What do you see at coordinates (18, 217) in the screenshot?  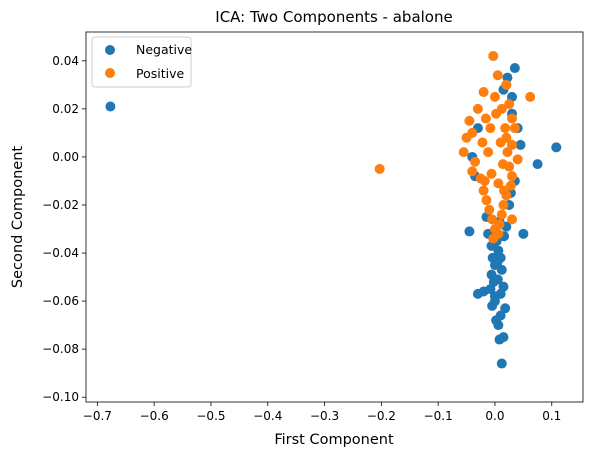 I see `y-axis-label: Second Component` at bounding box center [18, 217].